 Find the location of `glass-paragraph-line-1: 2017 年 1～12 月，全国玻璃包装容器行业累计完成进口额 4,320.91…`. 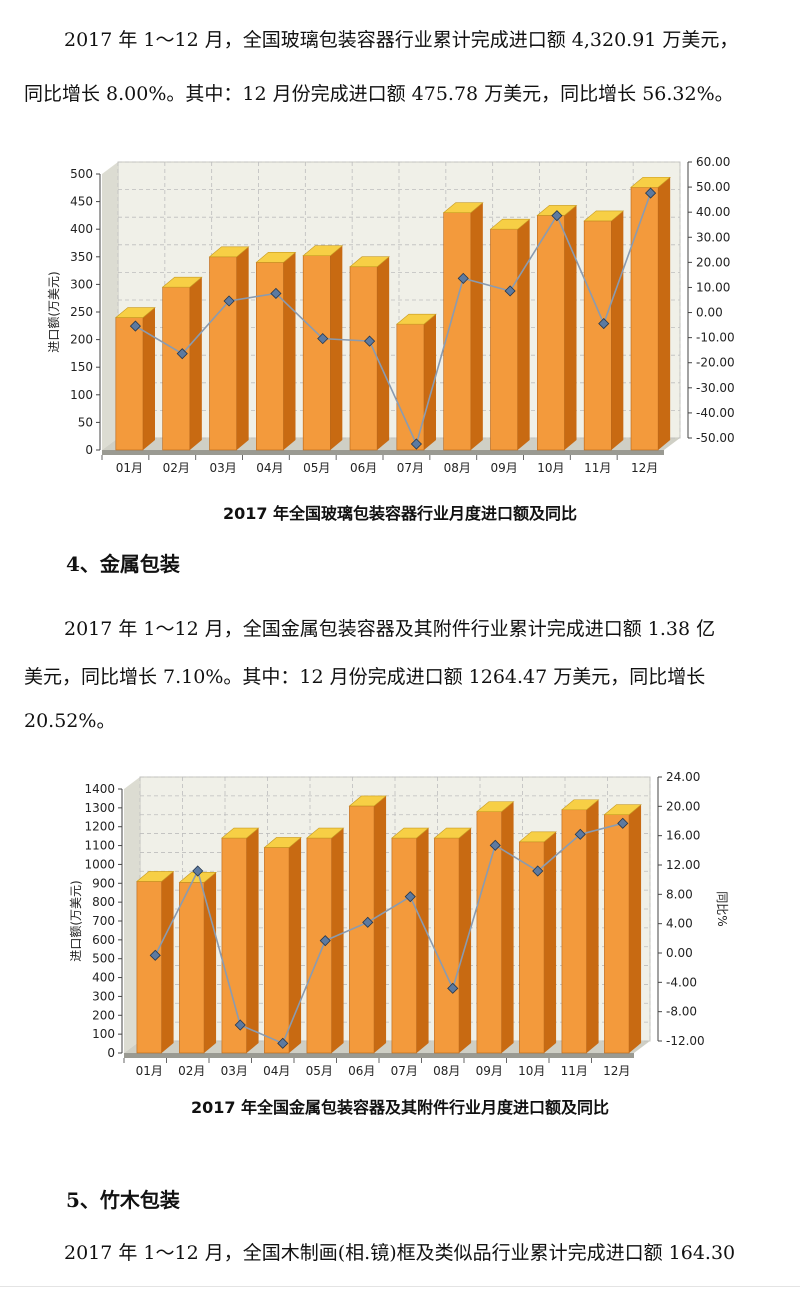

glass-paragraph-line-1: 2017 年 1～12 月，全国玻璃包装容器行业累计完成进口额 4,320.91… is located at coordinates (401, 40).